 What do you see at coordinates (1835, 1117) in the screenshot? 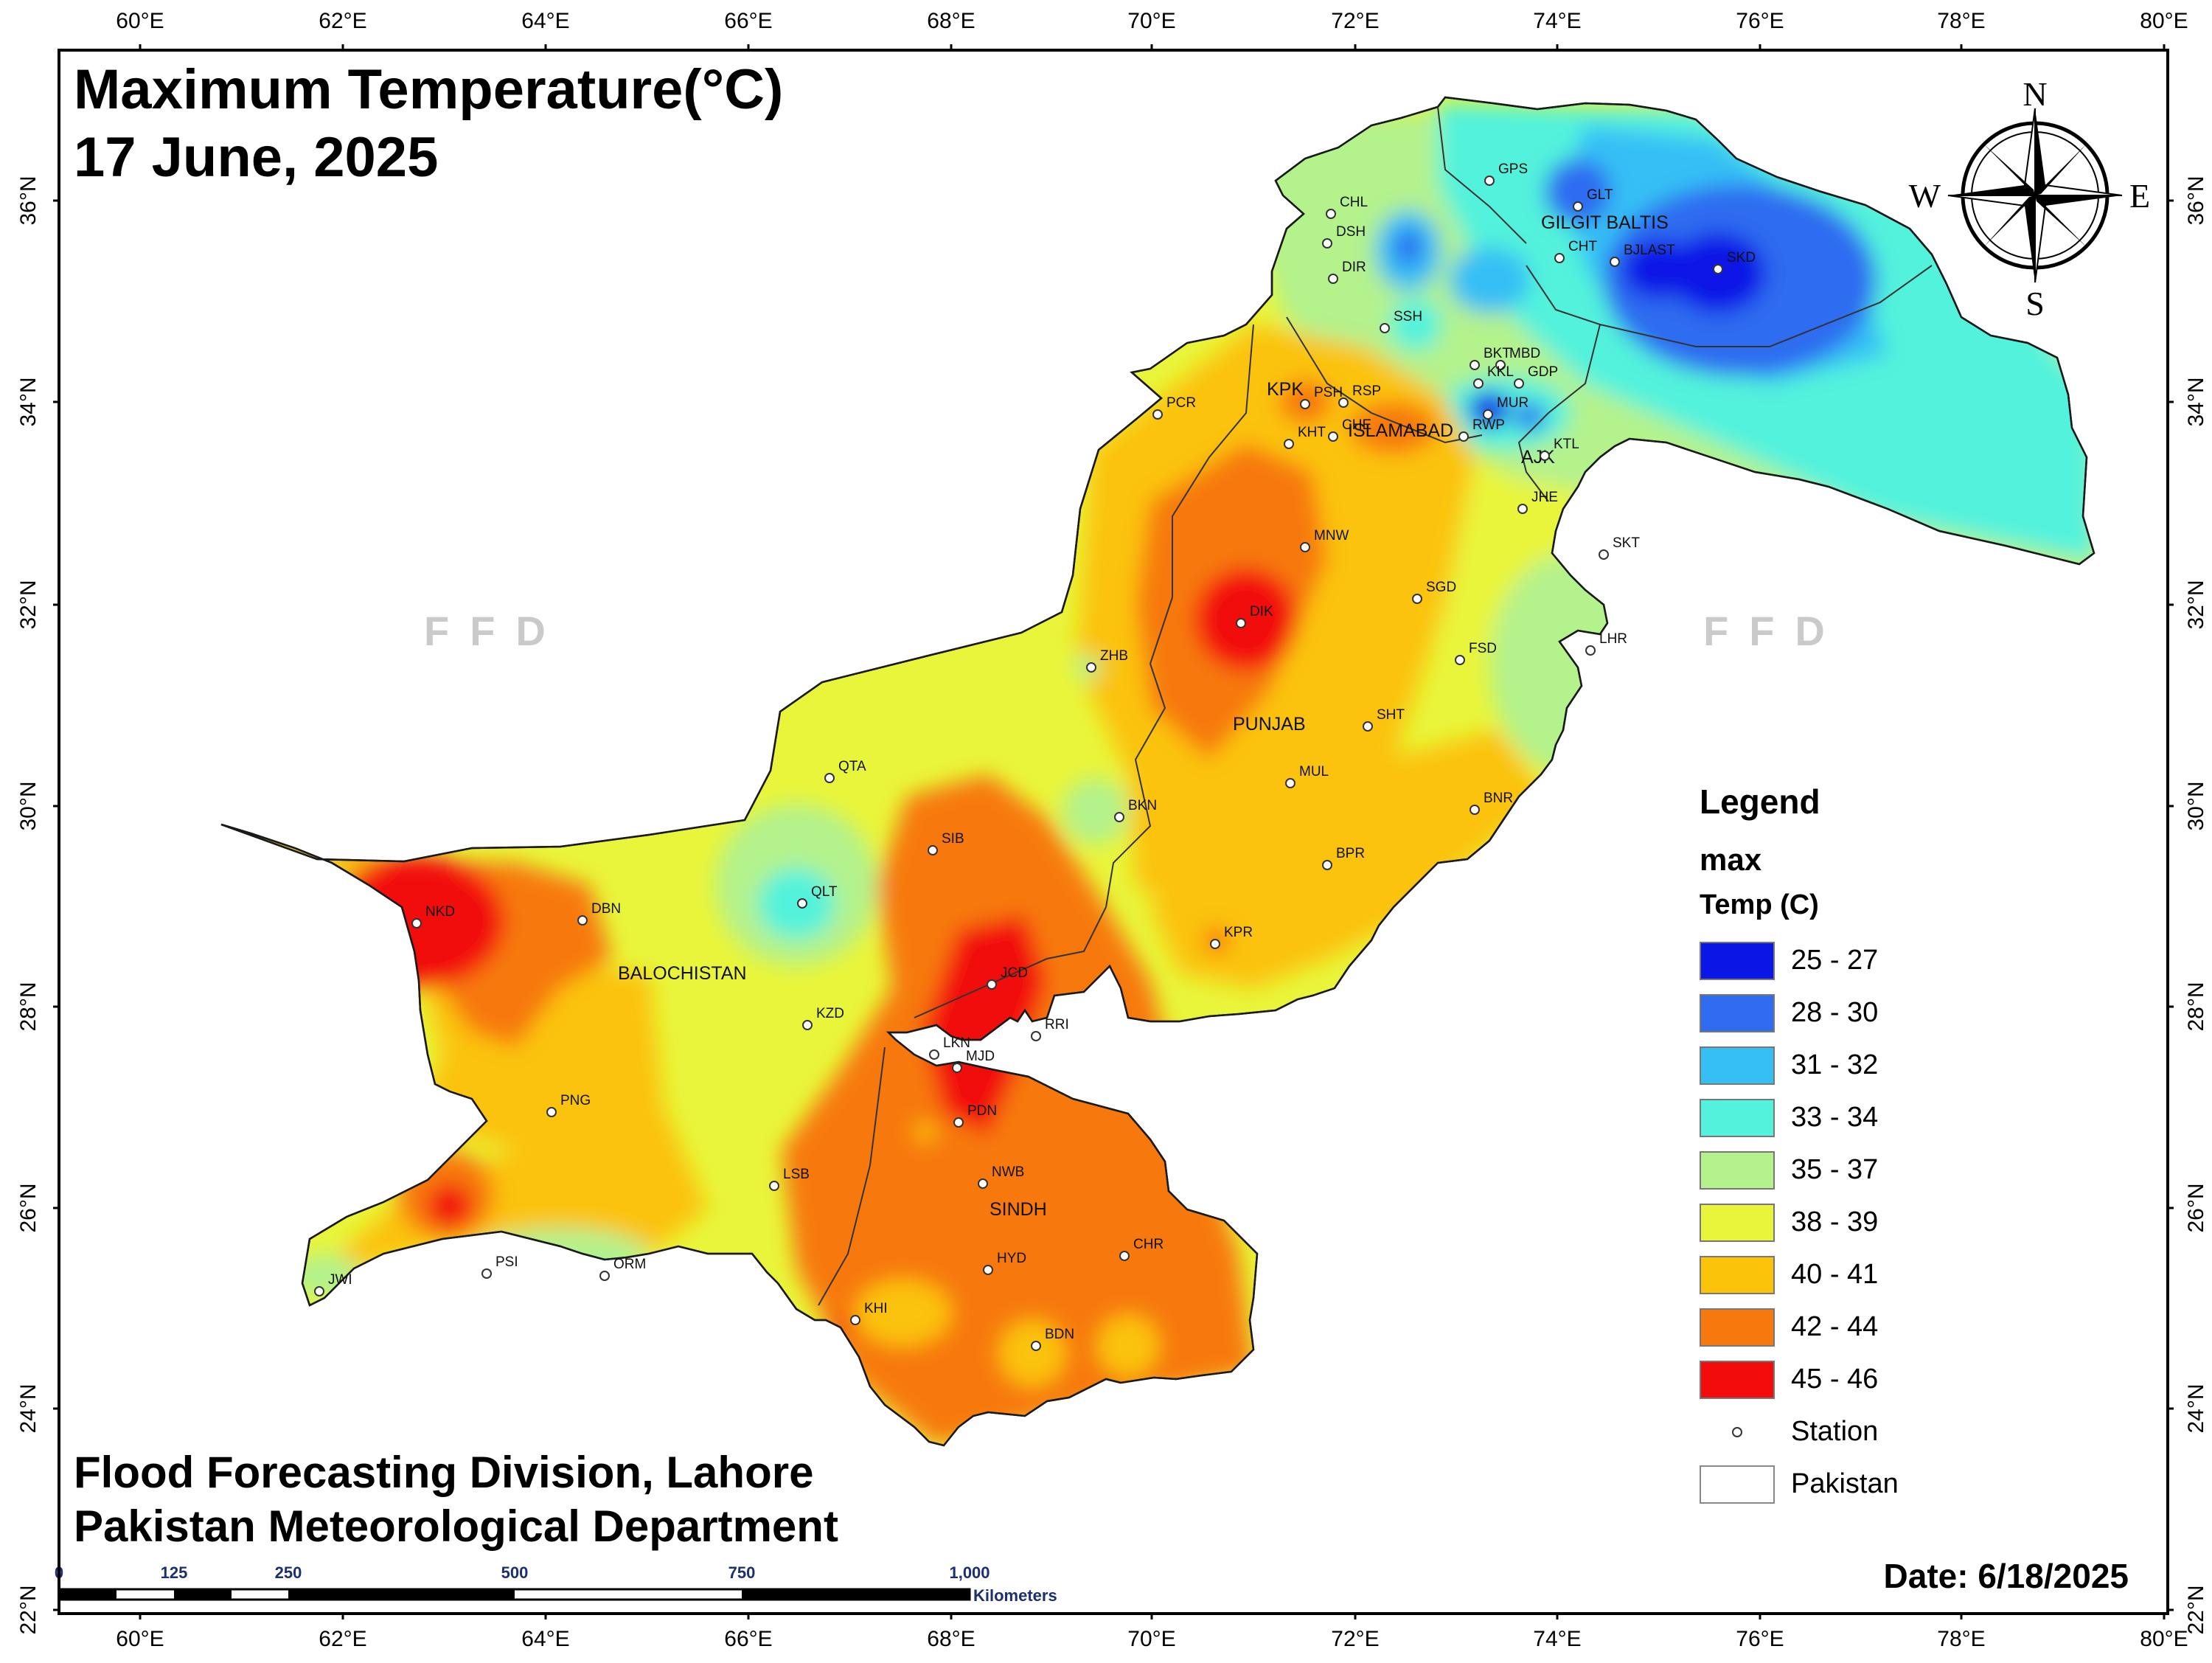
I see `legend-class-label: 33 - 34` at bounding box center [1835, 1117].